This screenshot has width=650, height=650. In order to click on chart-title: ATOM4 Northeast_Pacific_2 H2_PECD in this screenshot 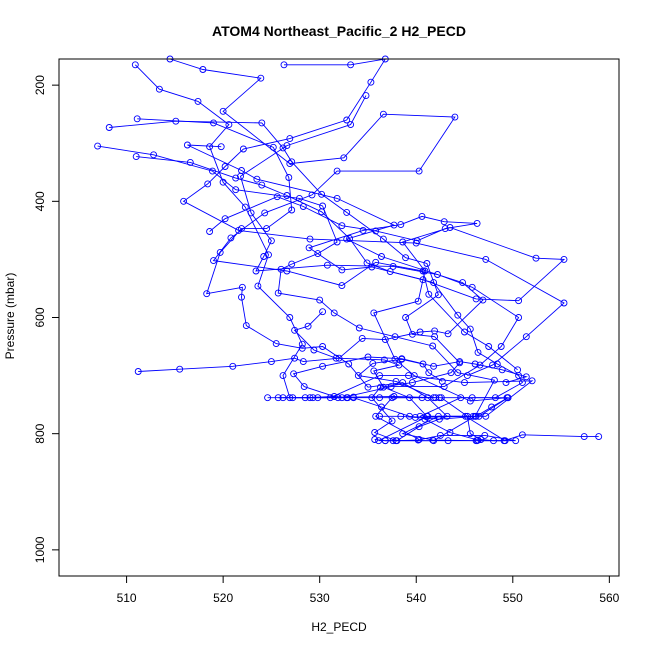, I will do `click(339, 31)`.